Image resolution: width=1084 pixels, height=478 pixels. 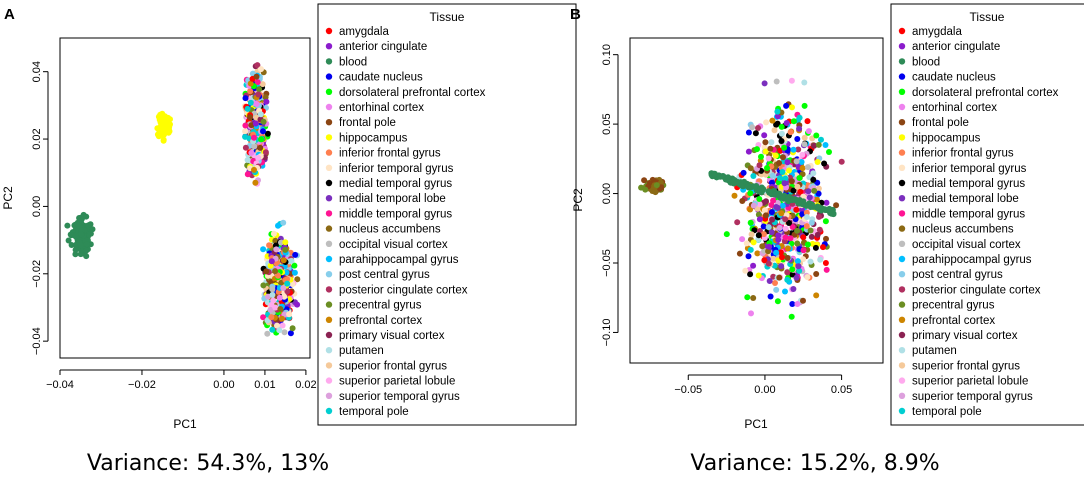 What do you see at coordinates (947, 412) in the screenshot?
I see `legend-label: temporal pole` at bounding box center [947, 412].